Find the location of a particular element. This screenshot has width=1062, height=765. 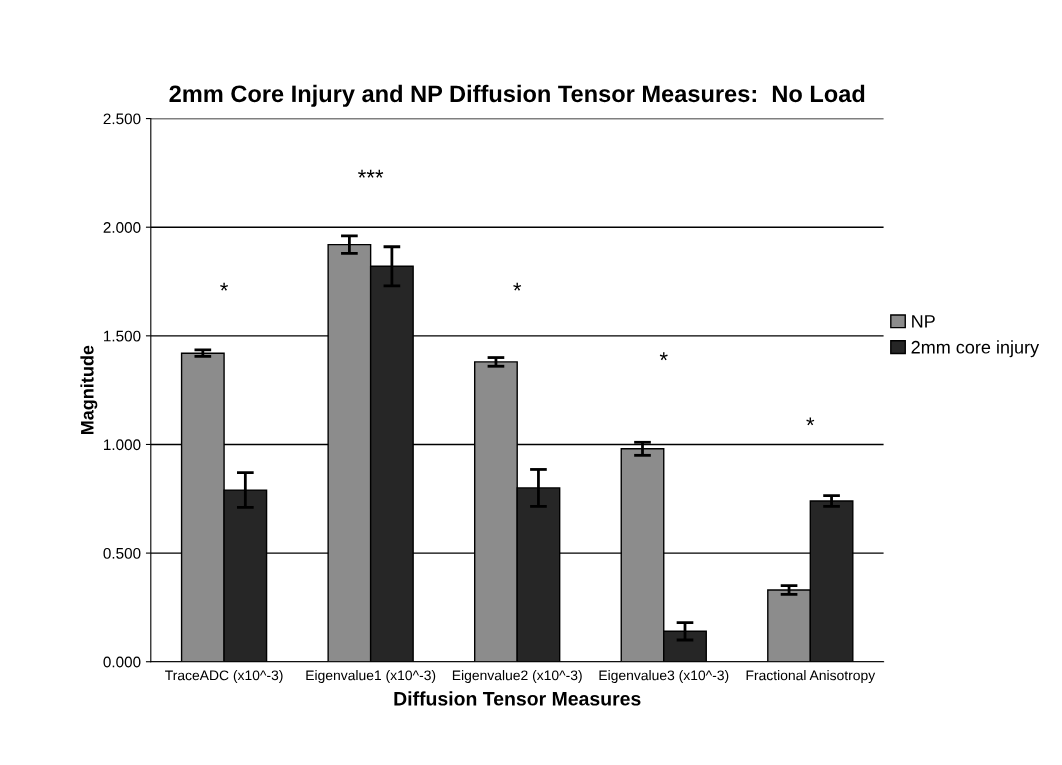

y-axis-title: Magnitude is located at coordinates (89, 390).